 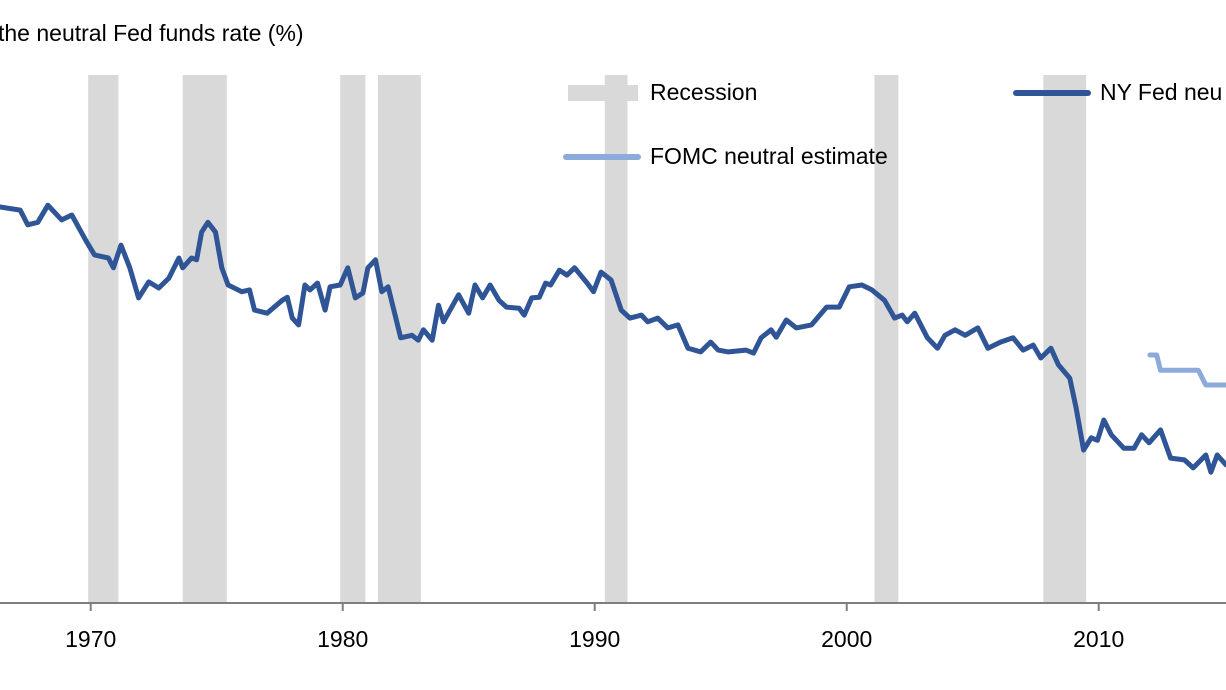 What do you see at coordinates (342, 639) in the screenshot?
I see `x-tick-label: 1980` at bounding box center [342, 639].